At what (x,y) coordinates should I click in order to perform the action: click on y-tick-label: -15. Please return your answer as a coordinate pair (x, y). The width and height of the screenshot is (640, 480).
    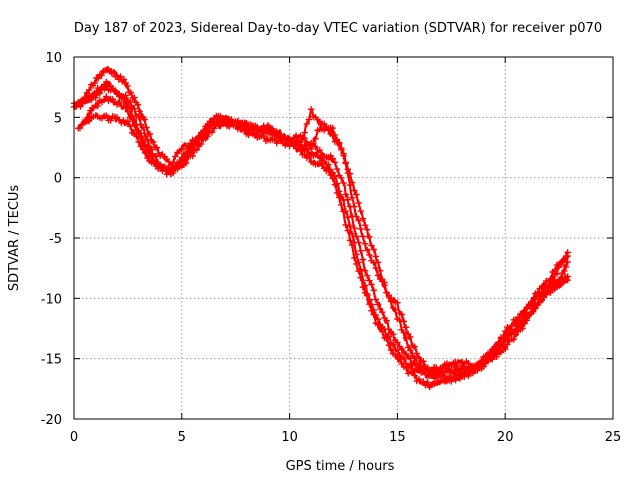
    Looking at the image, I should click on (51, 360).